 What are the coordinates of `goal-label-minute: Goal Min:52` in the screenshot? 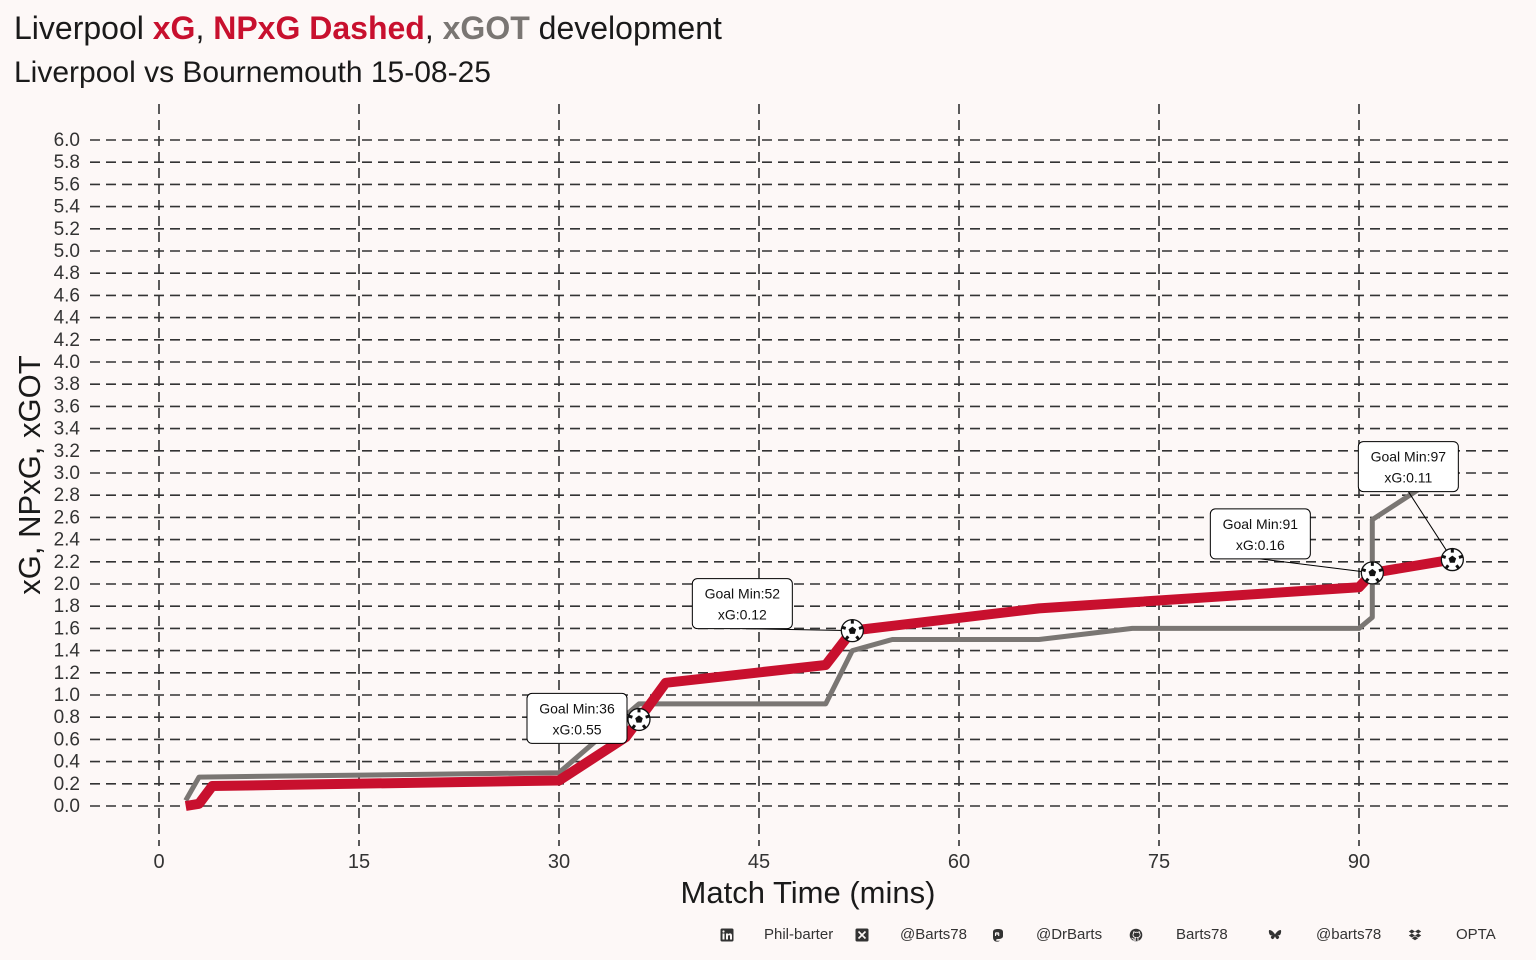 It's located at (743, 594).